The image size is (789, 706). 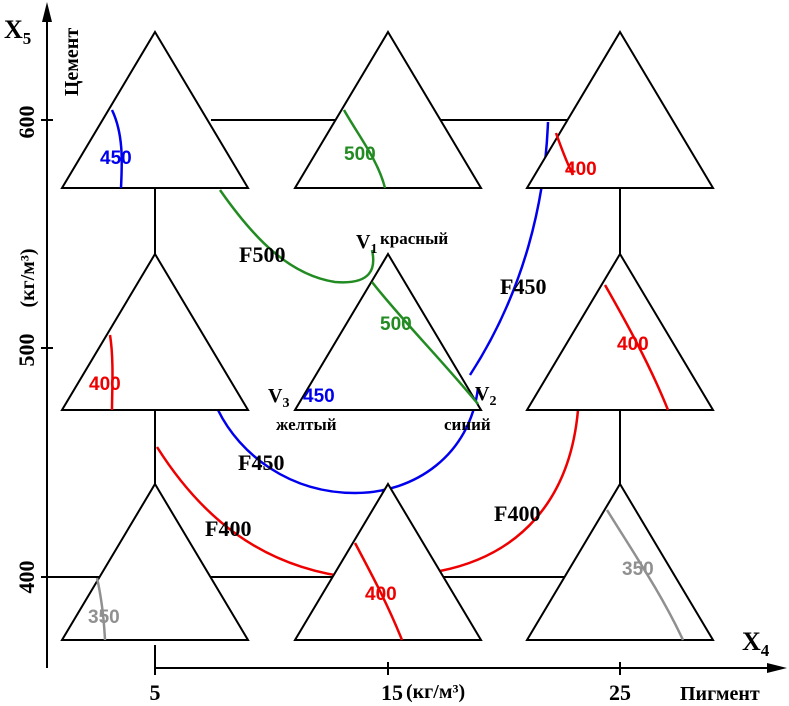 I want to click on x-axis-unit: (кг/м³), so click(x=435, y=692).